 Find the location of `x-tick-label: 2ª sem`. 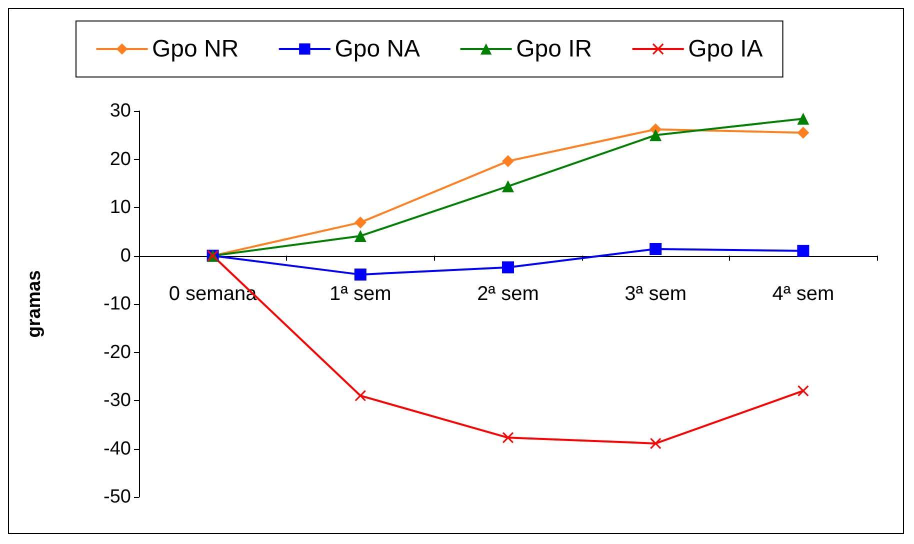

x-tick-label: 2ª sem is located at coordinates (508, 293).